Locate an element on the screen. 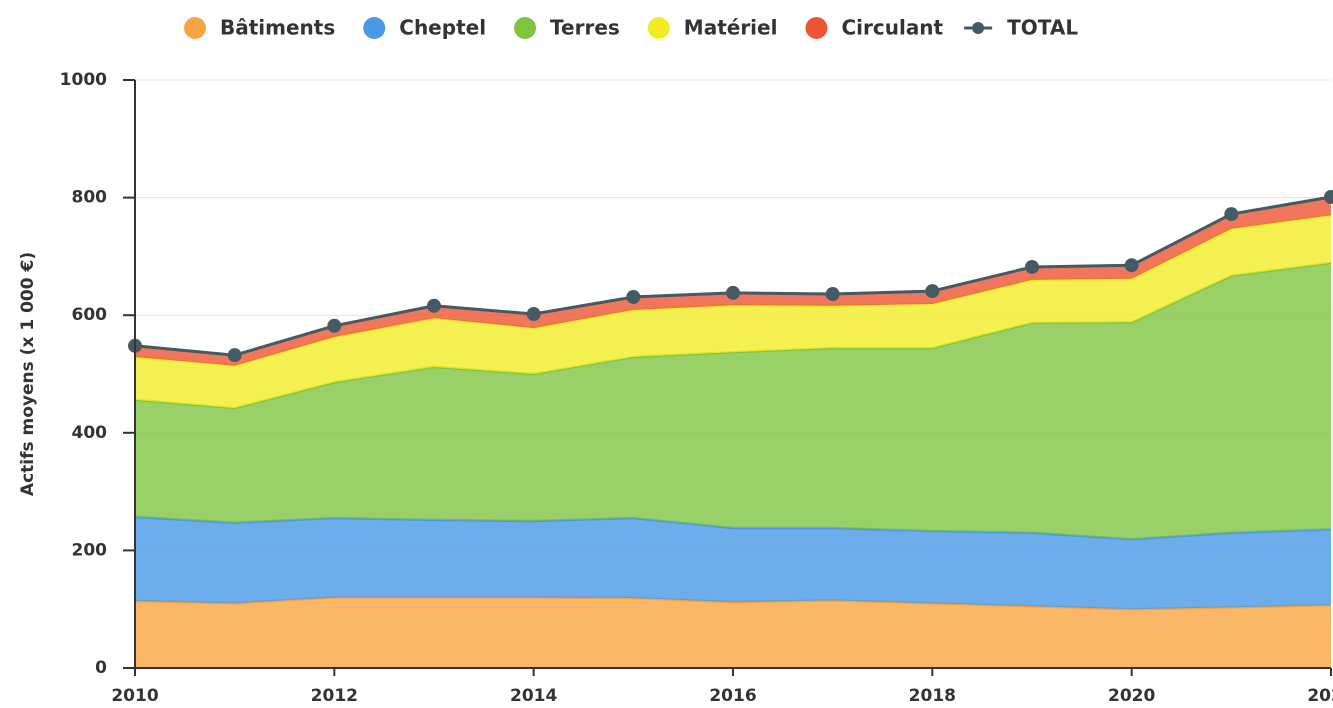 This screenshot has width=1333, height=708. y-tick-label: 600 is located at coordinates (90, 315).